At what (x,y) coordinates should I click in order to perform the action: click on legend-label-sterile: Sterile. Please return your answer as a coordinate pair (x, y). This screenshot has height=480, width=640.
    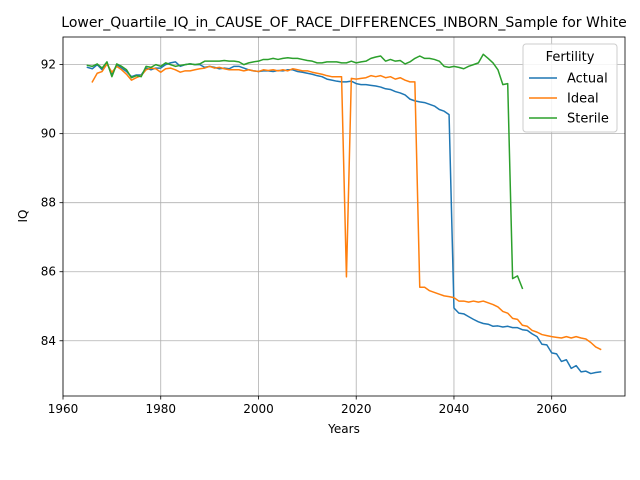
    Looking at the image, I should click on (588, 119).